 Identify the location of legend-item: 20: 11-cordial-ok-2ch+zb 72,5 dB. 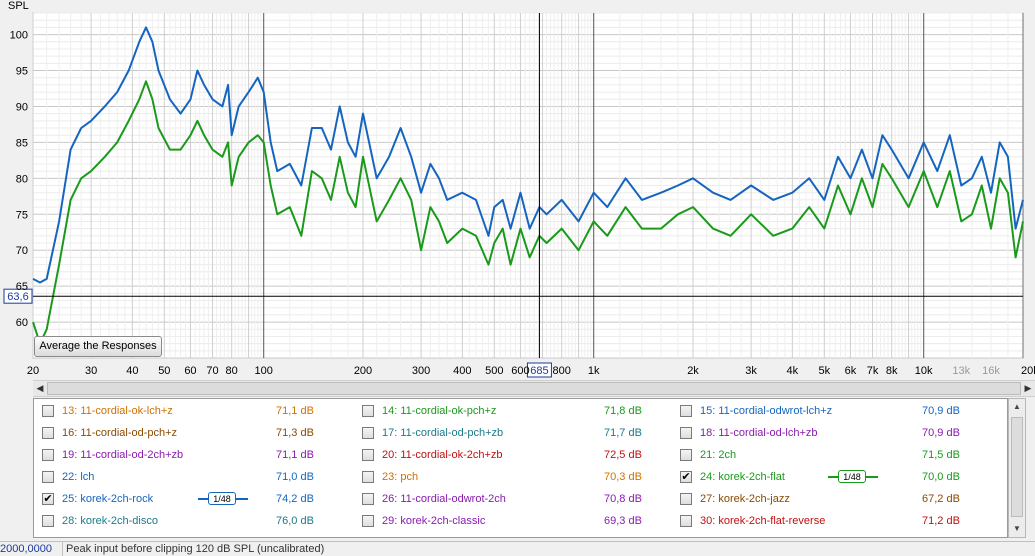
(517, 455).